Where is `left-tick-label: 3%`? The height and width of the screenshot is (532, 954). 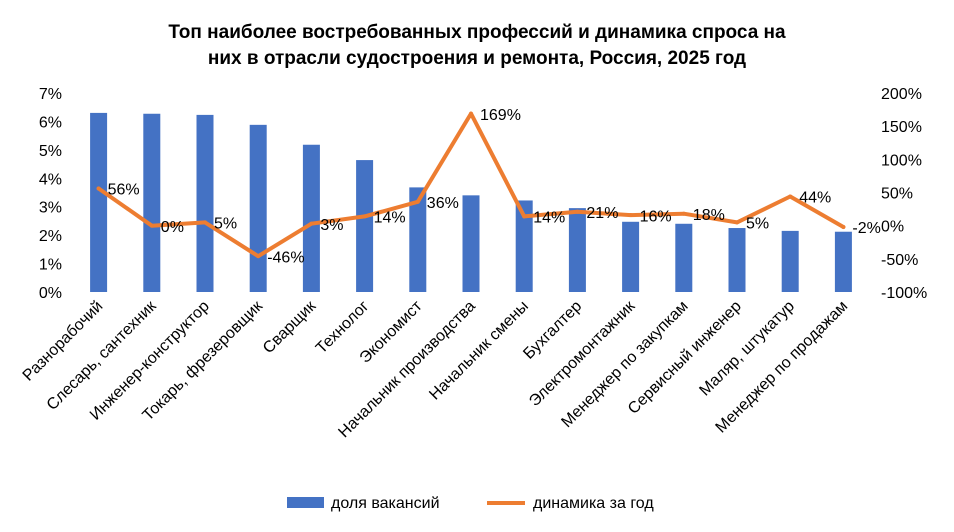
left-tick-label: 3% is located at coordinates (50, 208).